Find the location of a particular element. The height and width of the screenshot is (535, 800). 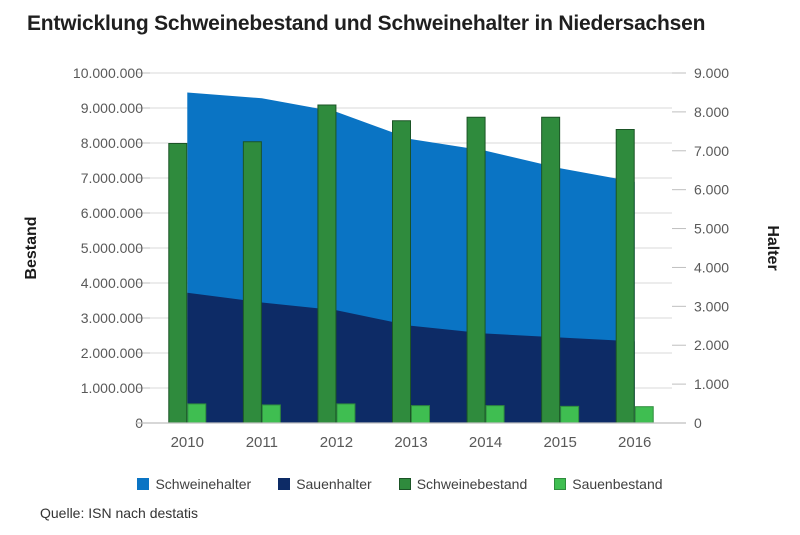

legend-item-schweinehalter: Schweinehalter is located at coordinates (194, 484).